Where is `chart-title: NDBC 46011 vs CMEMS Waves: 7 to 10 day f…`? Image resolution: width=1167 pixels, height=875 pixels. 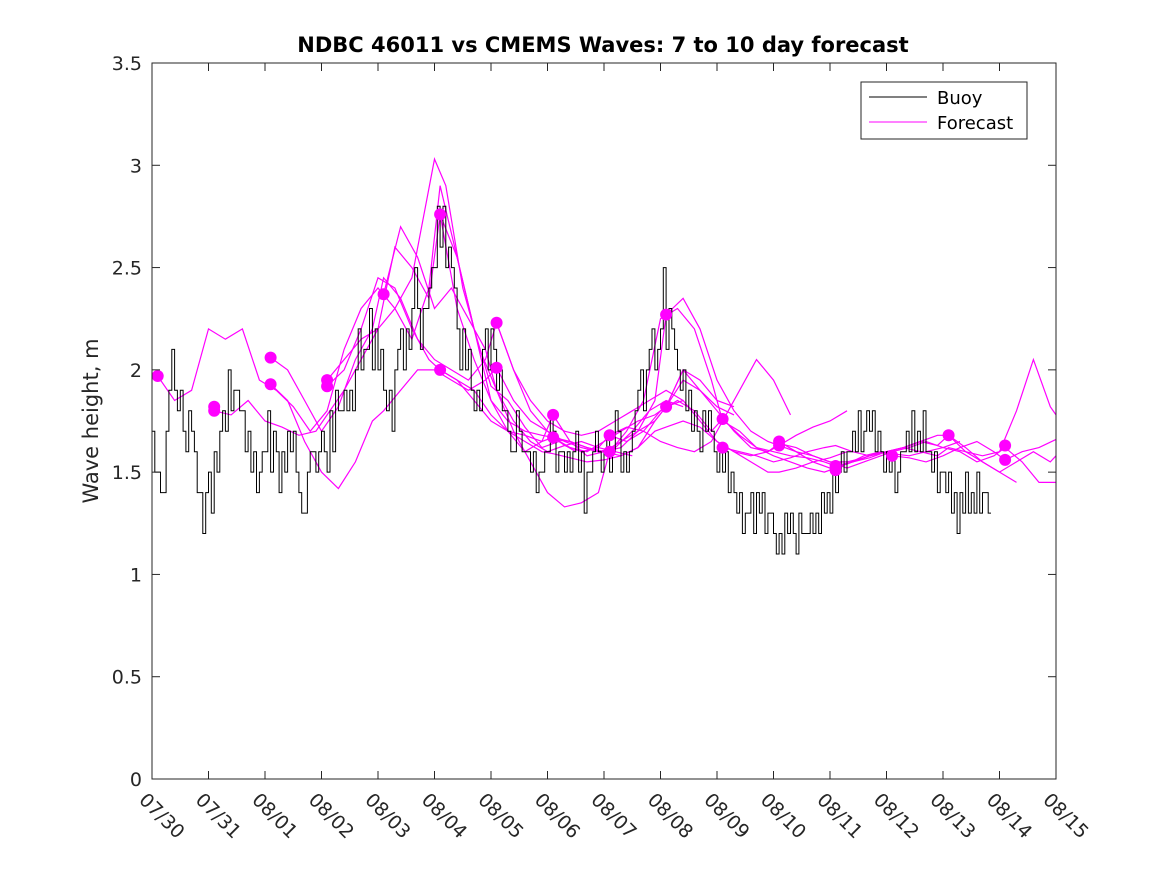
chart-title: NDBC 46011 vs CMEMS Waves: 7 to 10 day f… is located at coordinates (602, 45).